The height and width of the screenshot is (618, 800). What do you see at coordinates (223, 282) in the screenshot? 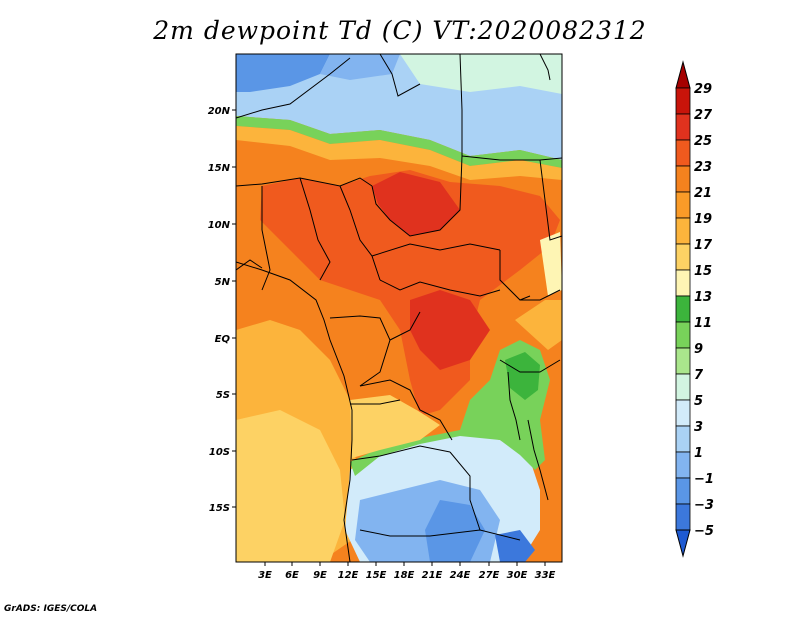
I see `lat-label: 5N` at bounding box center [223, 282].